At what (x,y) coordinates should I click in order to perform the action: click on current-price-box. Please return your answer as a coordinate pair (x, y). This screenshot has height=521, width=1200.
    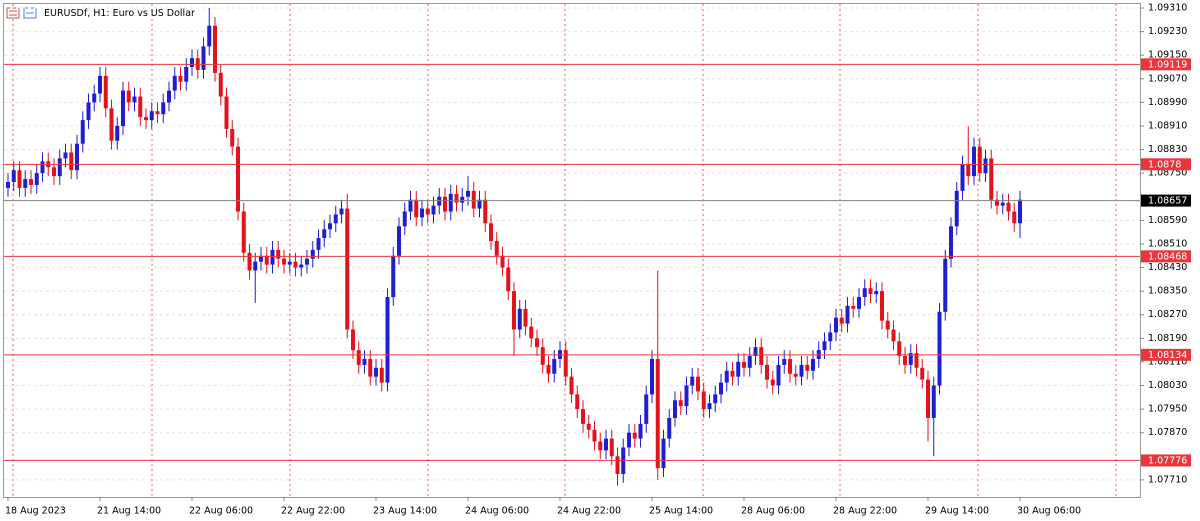
    Looking at the image, I should click on (1166, 200).